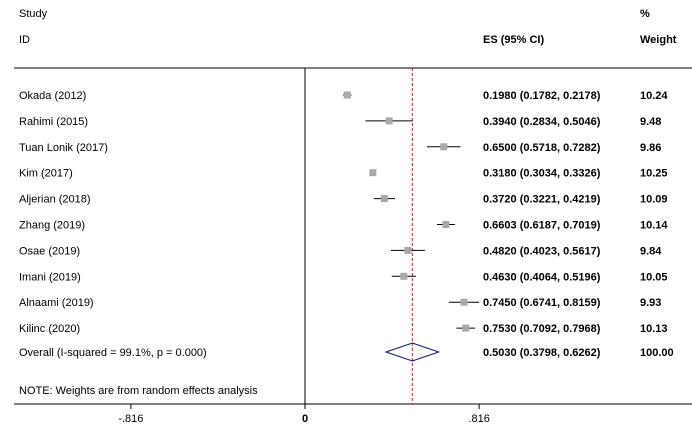 The width and height of the screenshot is (692, 432). I want to click on overall-label: Overall (I-squared = 99.1%, p = 0.000), so click(113, 353).